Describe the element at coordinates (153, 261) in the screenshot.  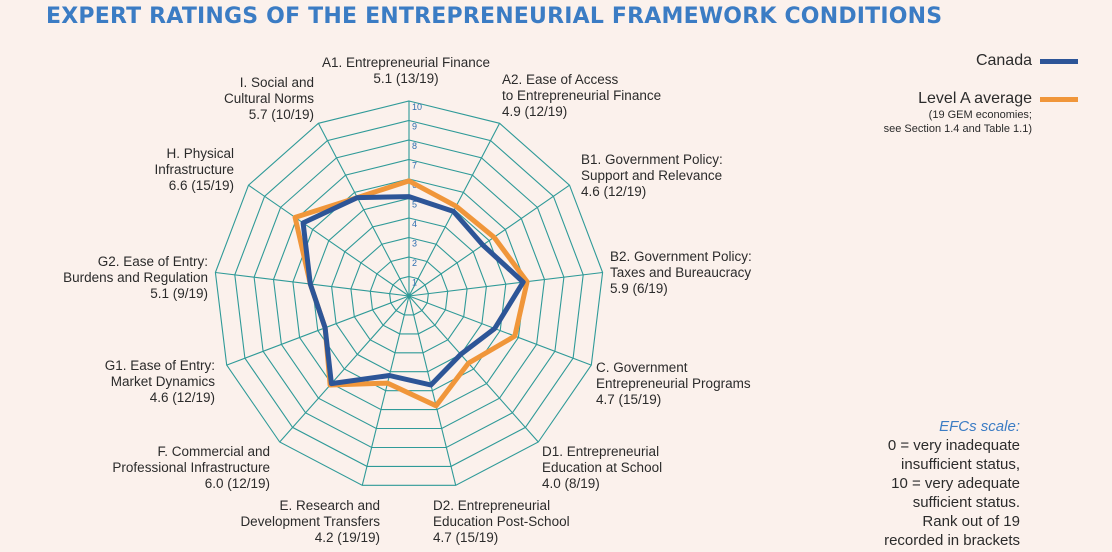
I see `axis-label-line: G2. Ease of Entry:` at that location.